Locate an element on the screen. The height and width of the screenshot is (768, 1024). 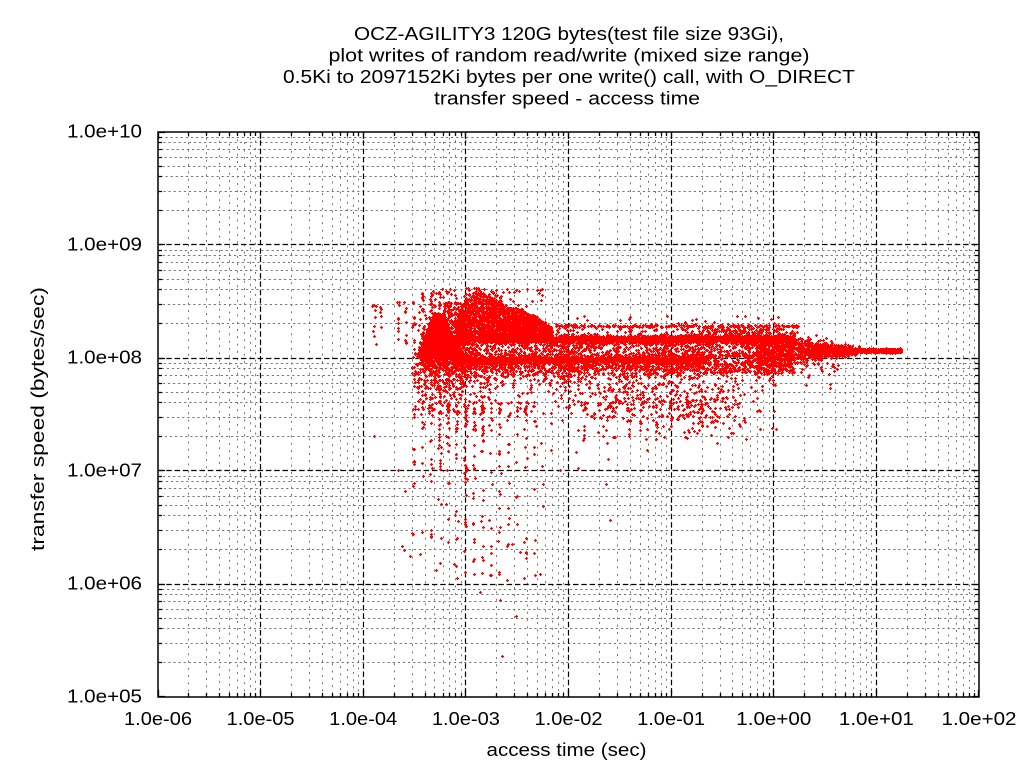
svg-text: 1.0e+08 is located at coordinates (104, 357).